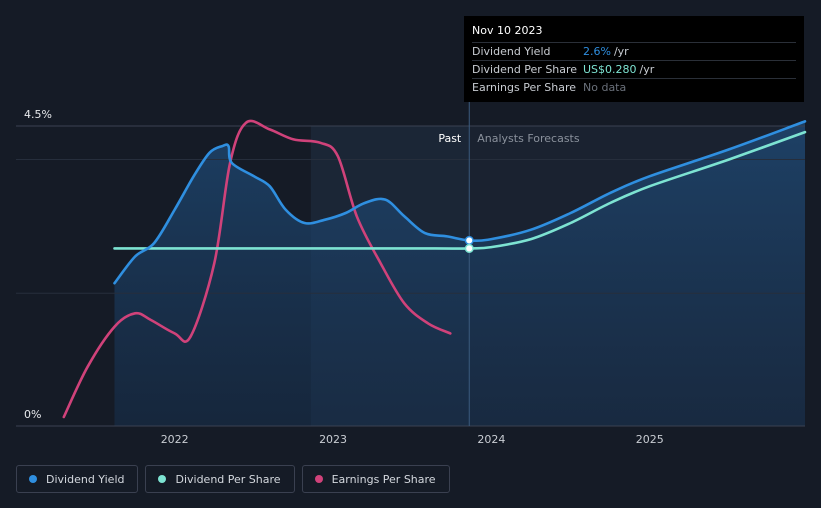 This screenshot has width=821, height=508. What do you see at coordinates (85, 479) in the screenshot?
I see `legend-label: Dividend Yield` at bounding box center [85, 479].